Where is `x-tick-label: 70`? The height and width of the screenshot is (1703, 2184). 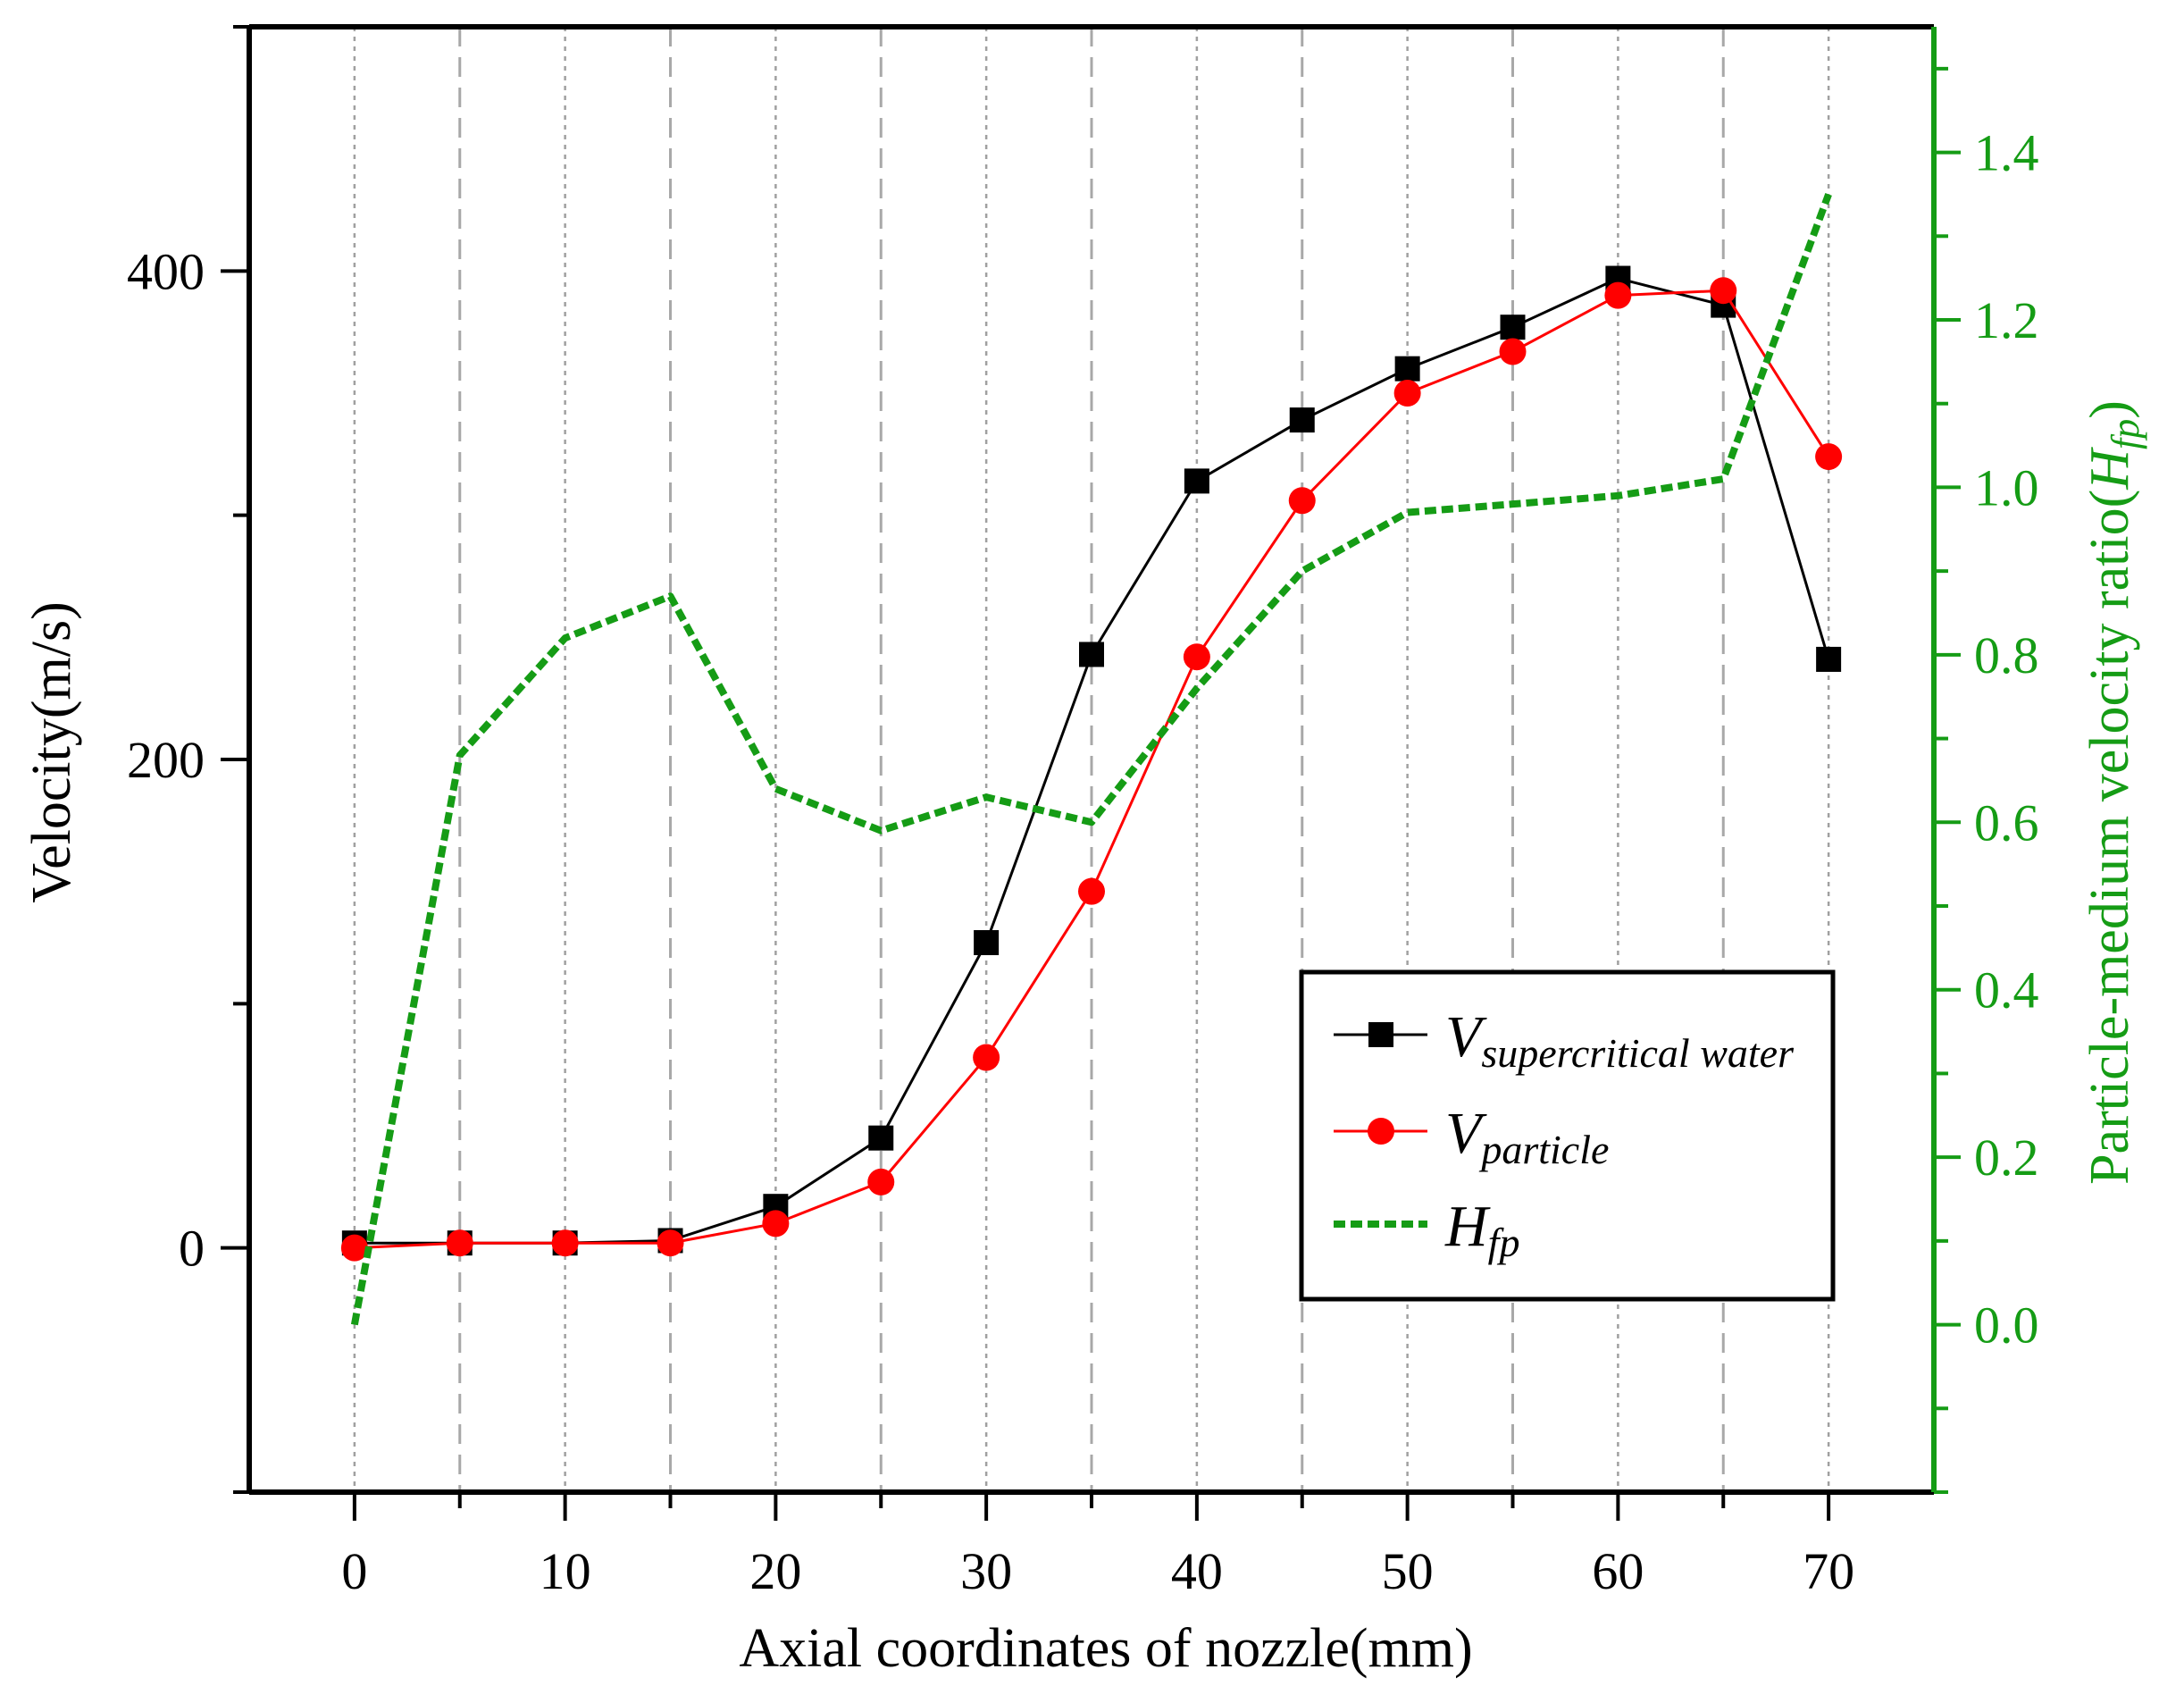
x-tick-label: 70 is located at coordinates (1828, 1571).